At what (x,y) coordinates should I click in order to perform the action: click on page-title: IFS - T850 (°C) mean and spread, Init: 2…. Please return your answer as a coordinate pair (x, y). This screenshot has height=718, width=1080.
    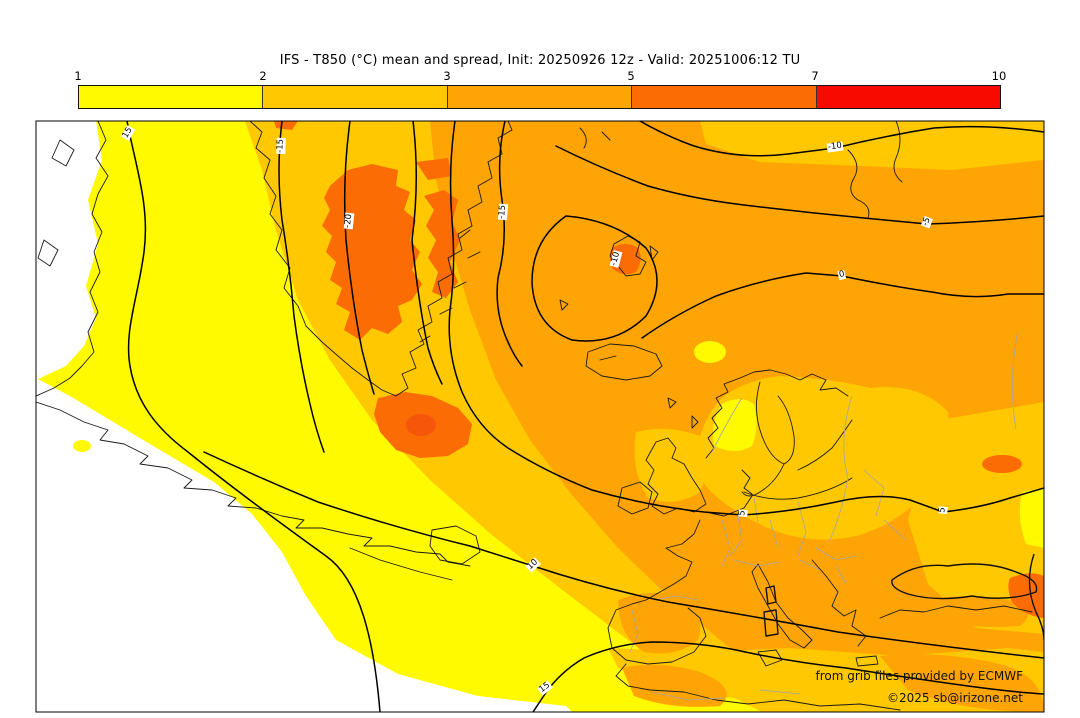
    Looking at the image, I should click on (540, 60).